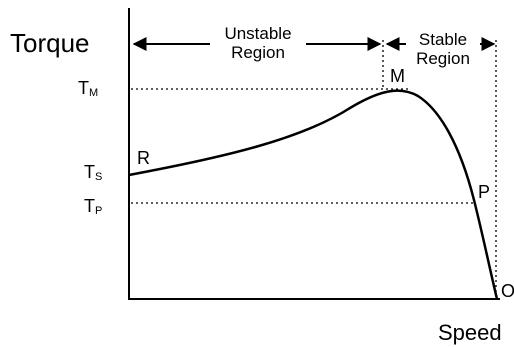 The height and width of the screenshot is (347, 514). What do you see at coordinates (89, 172) in the screenshot?
I see `starting-torque-symbol: T` at bounding box center [89, 172].